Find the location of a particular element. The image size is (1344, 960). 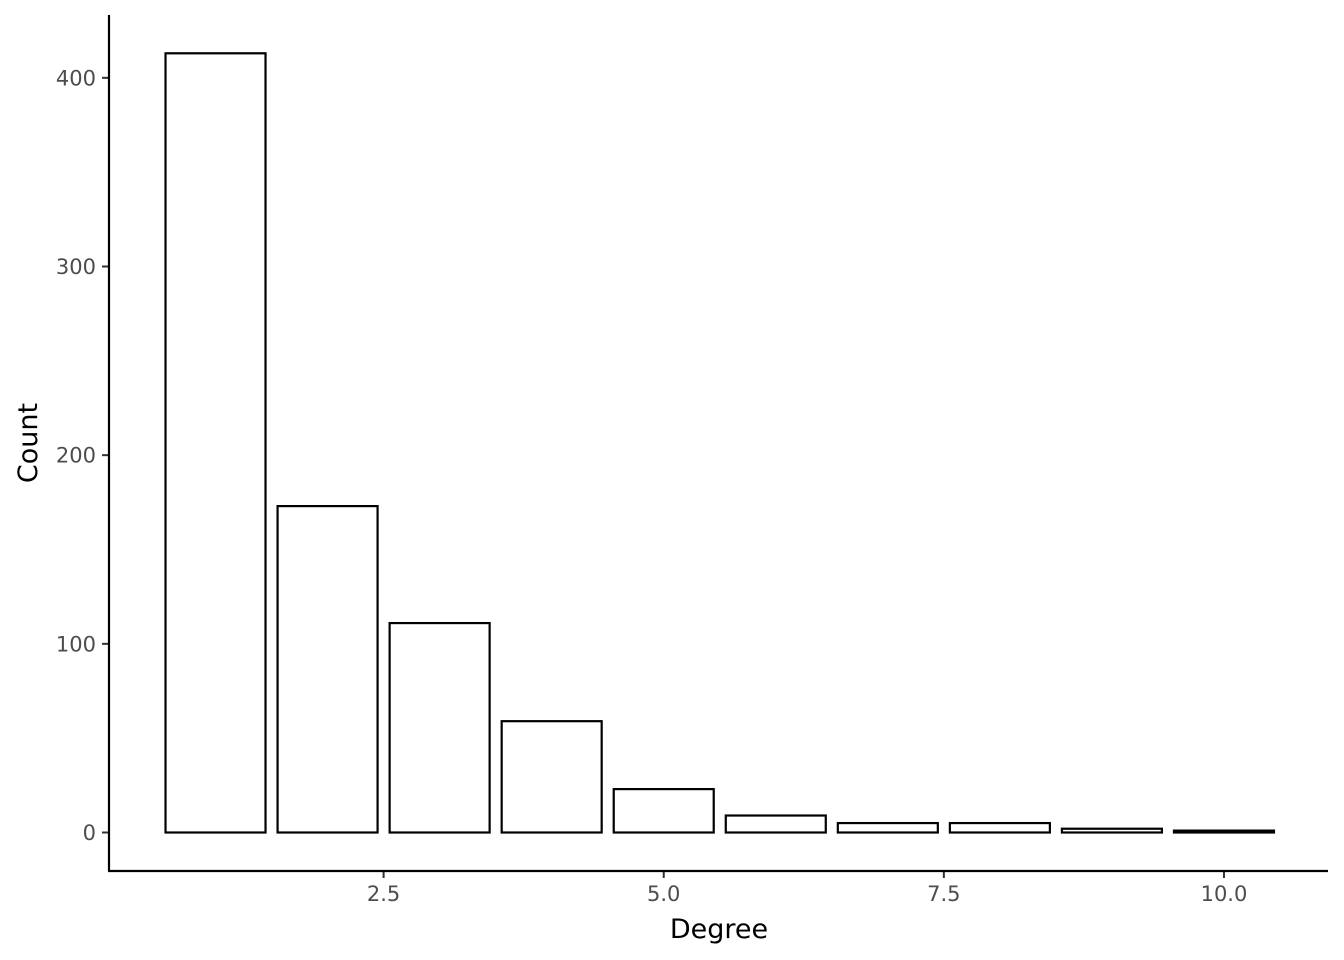

y-tick-label: 0 is located at coordinates (89, 833).